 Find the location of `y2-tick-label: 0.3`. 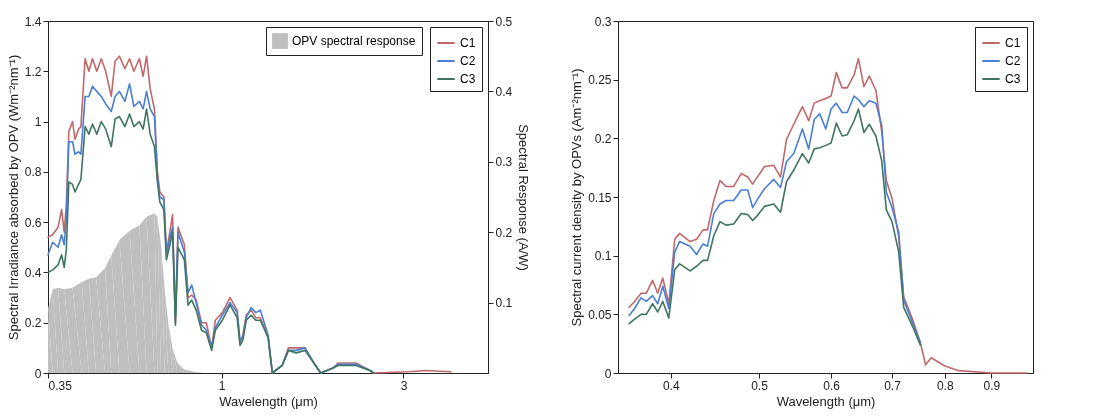

y2-tick-label: 0.3 is located at coordinates (504, 162).